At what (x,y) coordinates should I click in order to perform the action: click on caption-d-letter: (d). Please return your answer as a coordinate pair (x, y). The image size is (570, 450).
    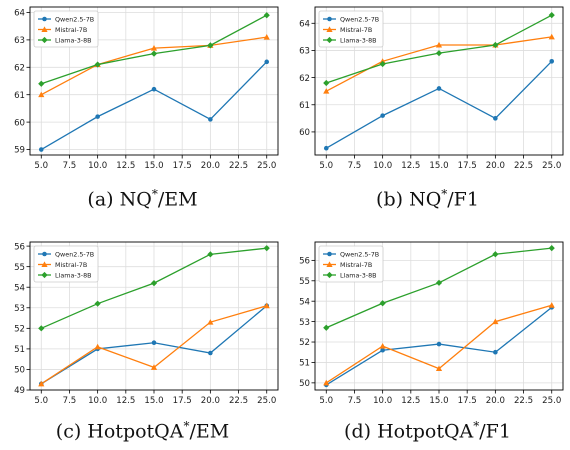
    Looking at the image, I should click on (358, 431).